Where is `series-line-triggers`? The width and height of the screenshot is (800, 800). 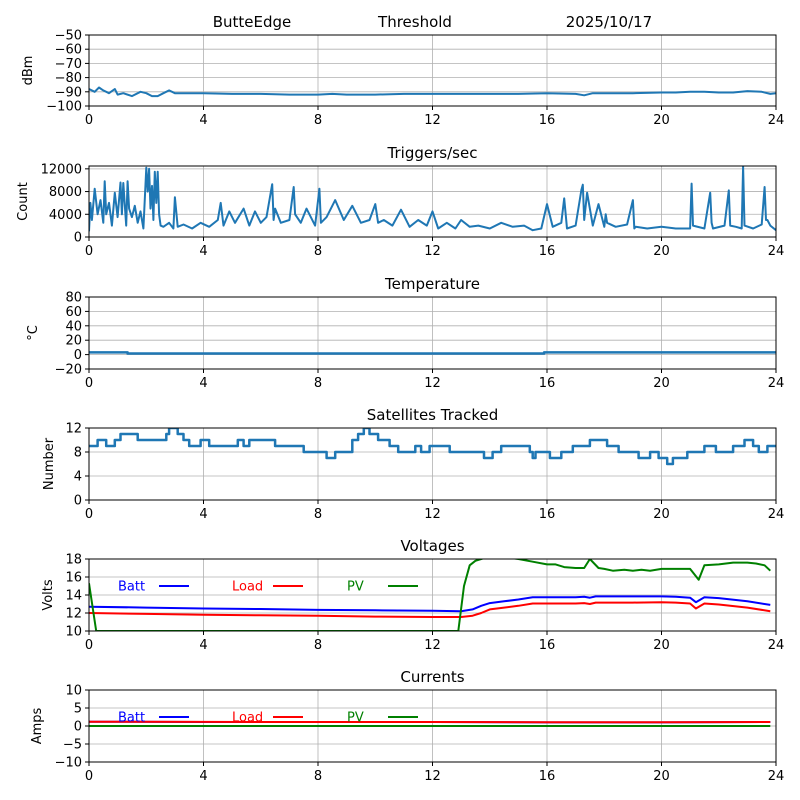 series-line-triggers is located at coordinates (432, 199).